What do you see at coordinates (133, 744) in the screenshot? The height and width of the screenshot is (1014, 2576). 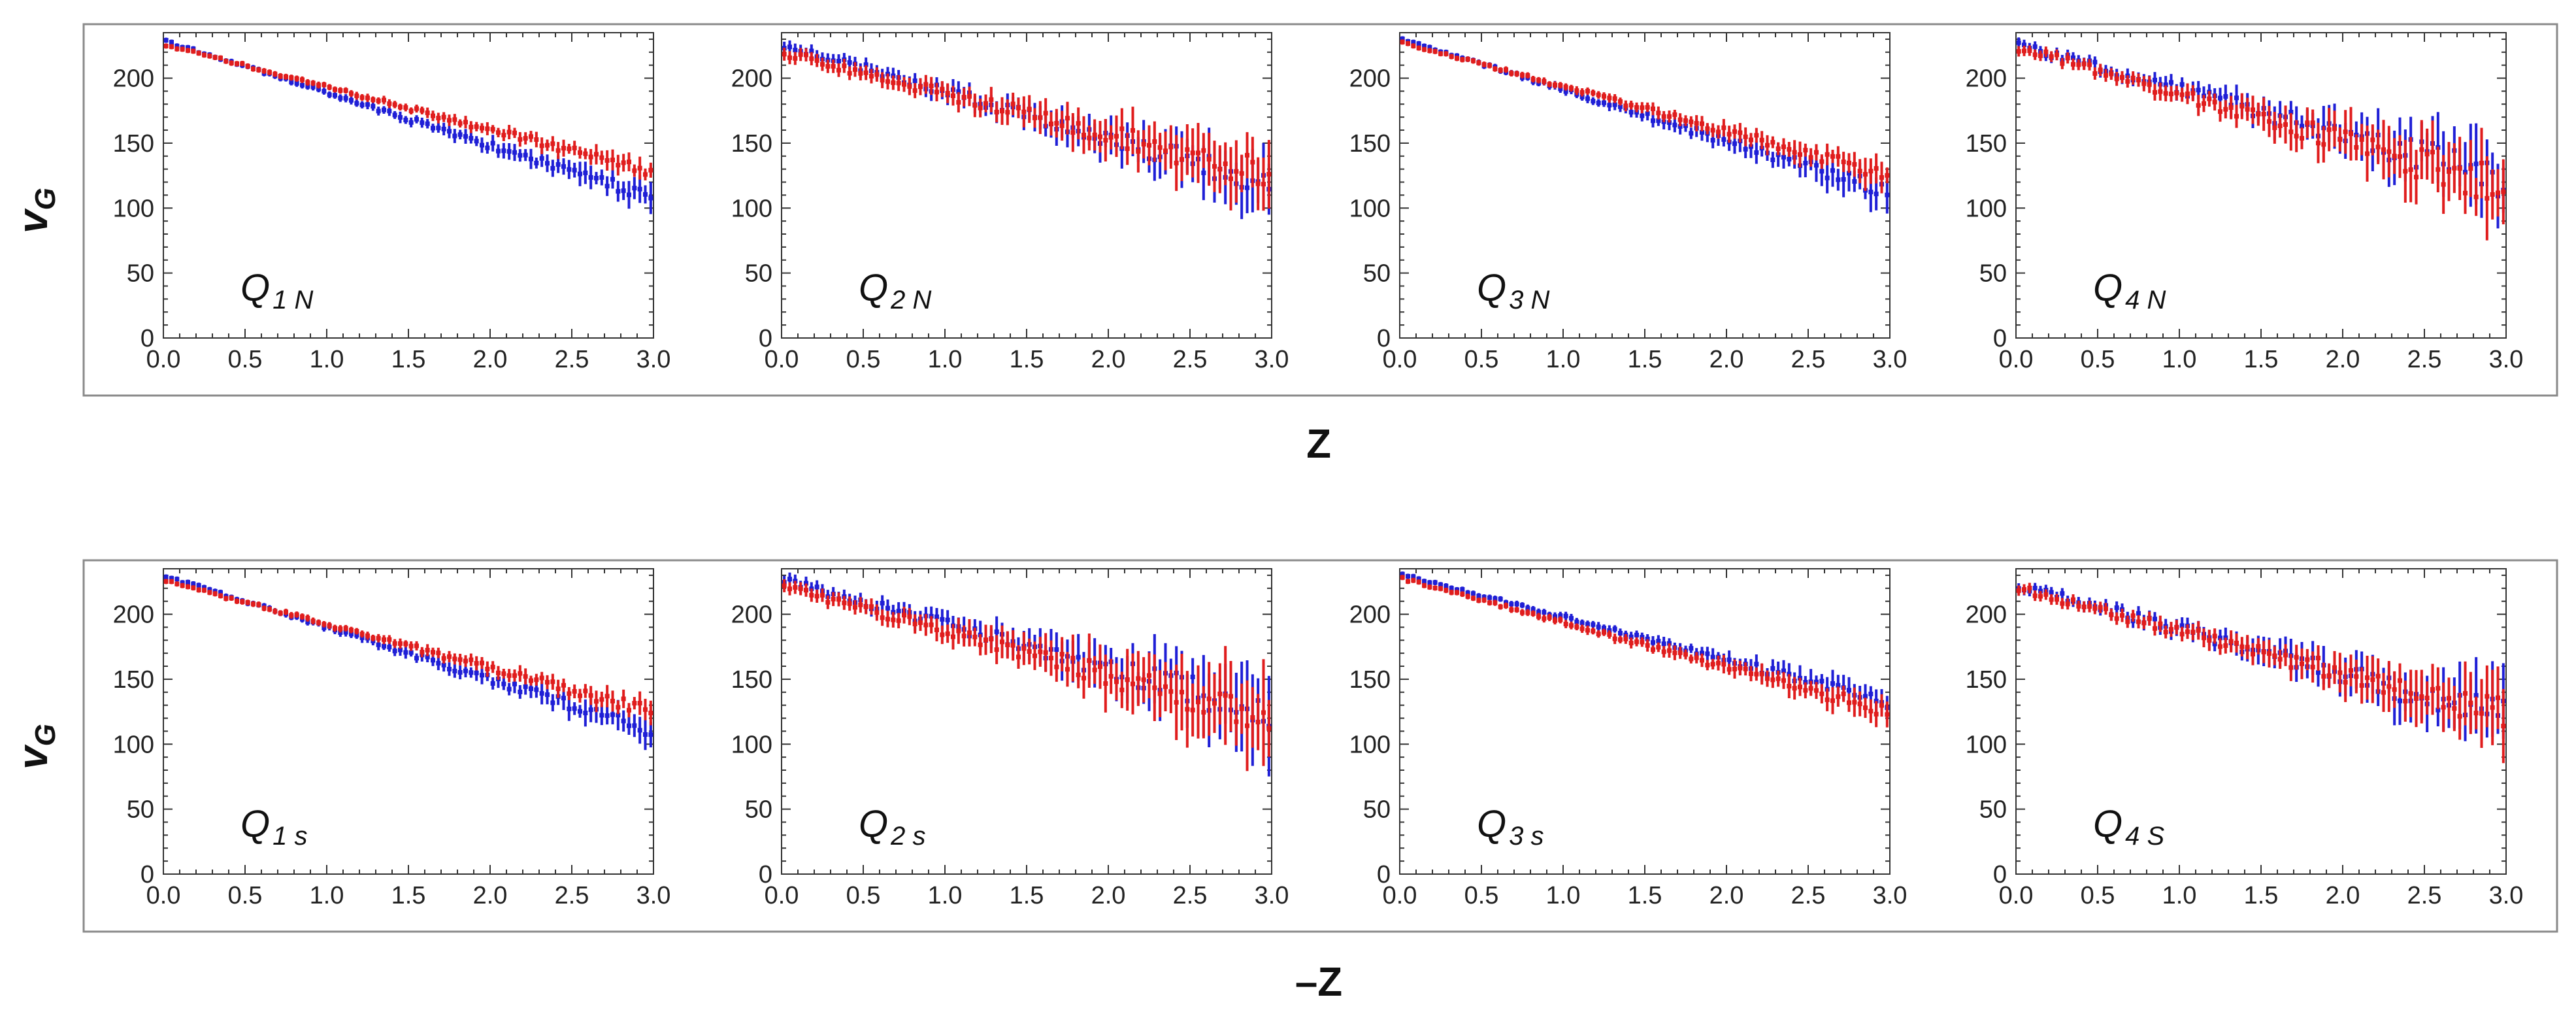 I see `y-tick-label: 100` at bounding box center [133, 744].